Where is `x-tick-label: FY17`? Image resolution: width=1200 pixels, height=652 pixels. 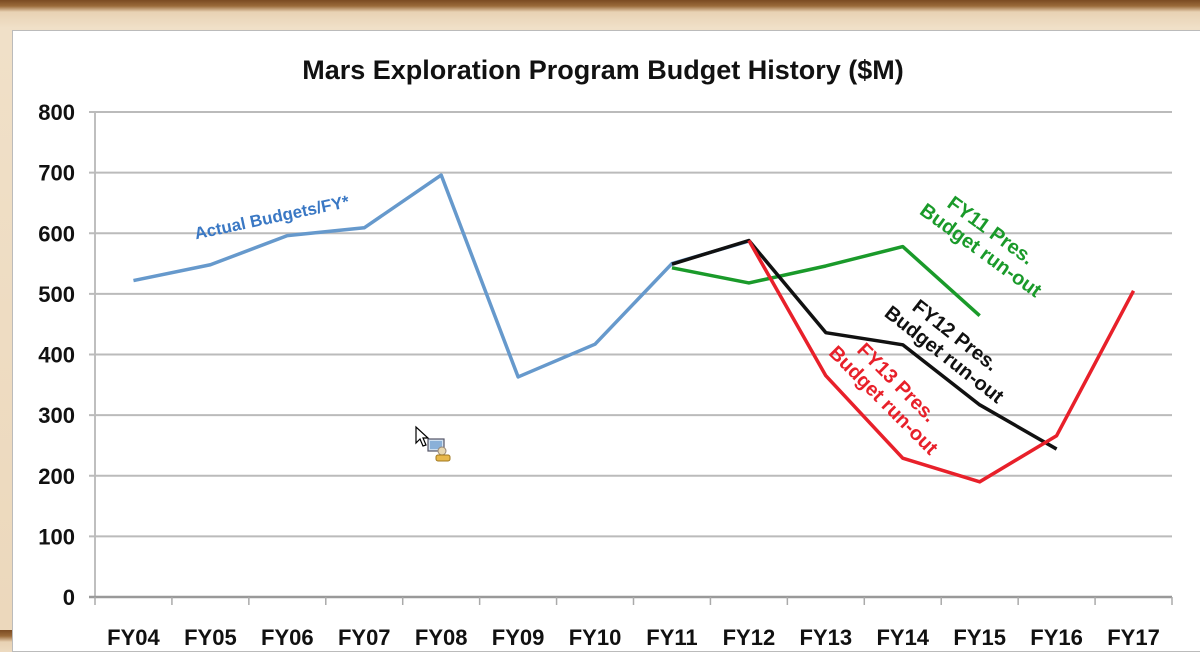
x-tick-label: FY17 is located at coordinates (1133, 637).